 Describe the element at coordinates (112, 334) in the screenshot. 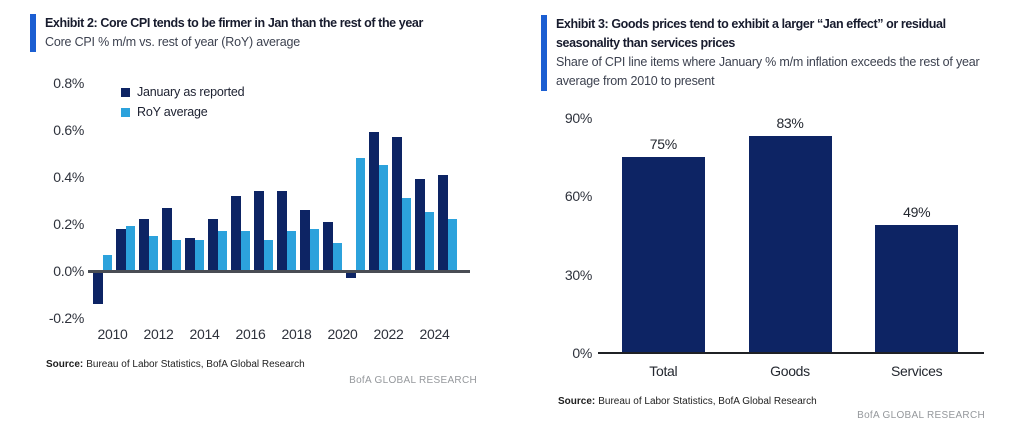

I see `x-tick-label: 2010` at that location.